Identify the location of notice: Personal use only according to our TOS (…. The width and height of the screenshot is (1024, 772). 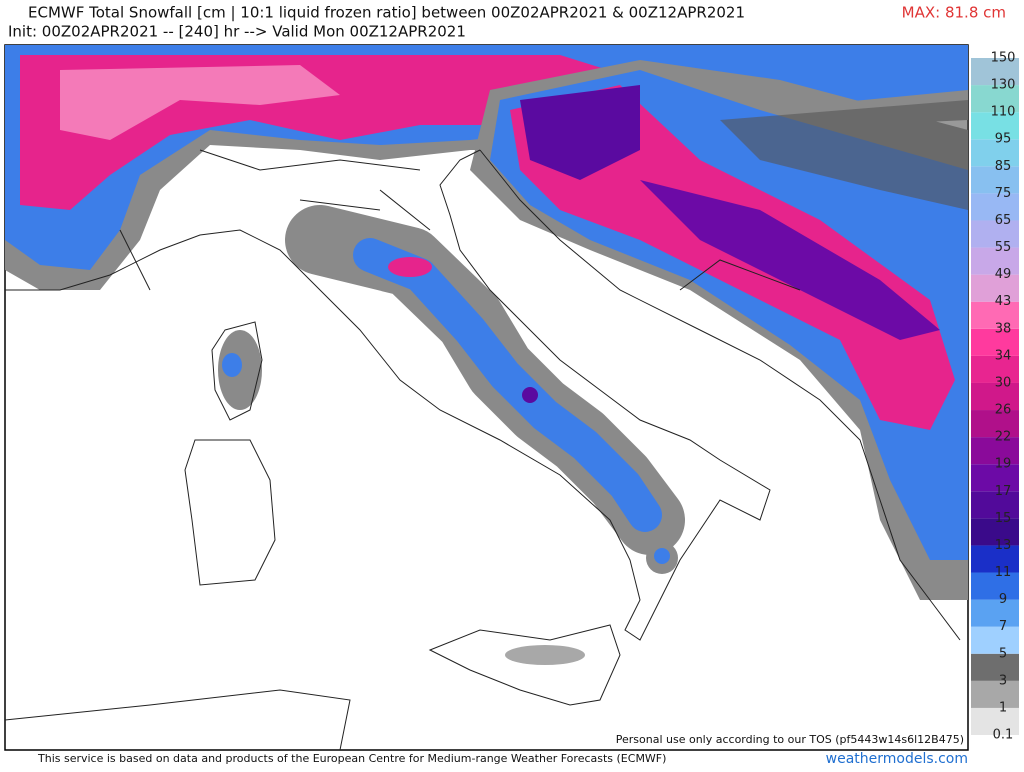
(790, 739).